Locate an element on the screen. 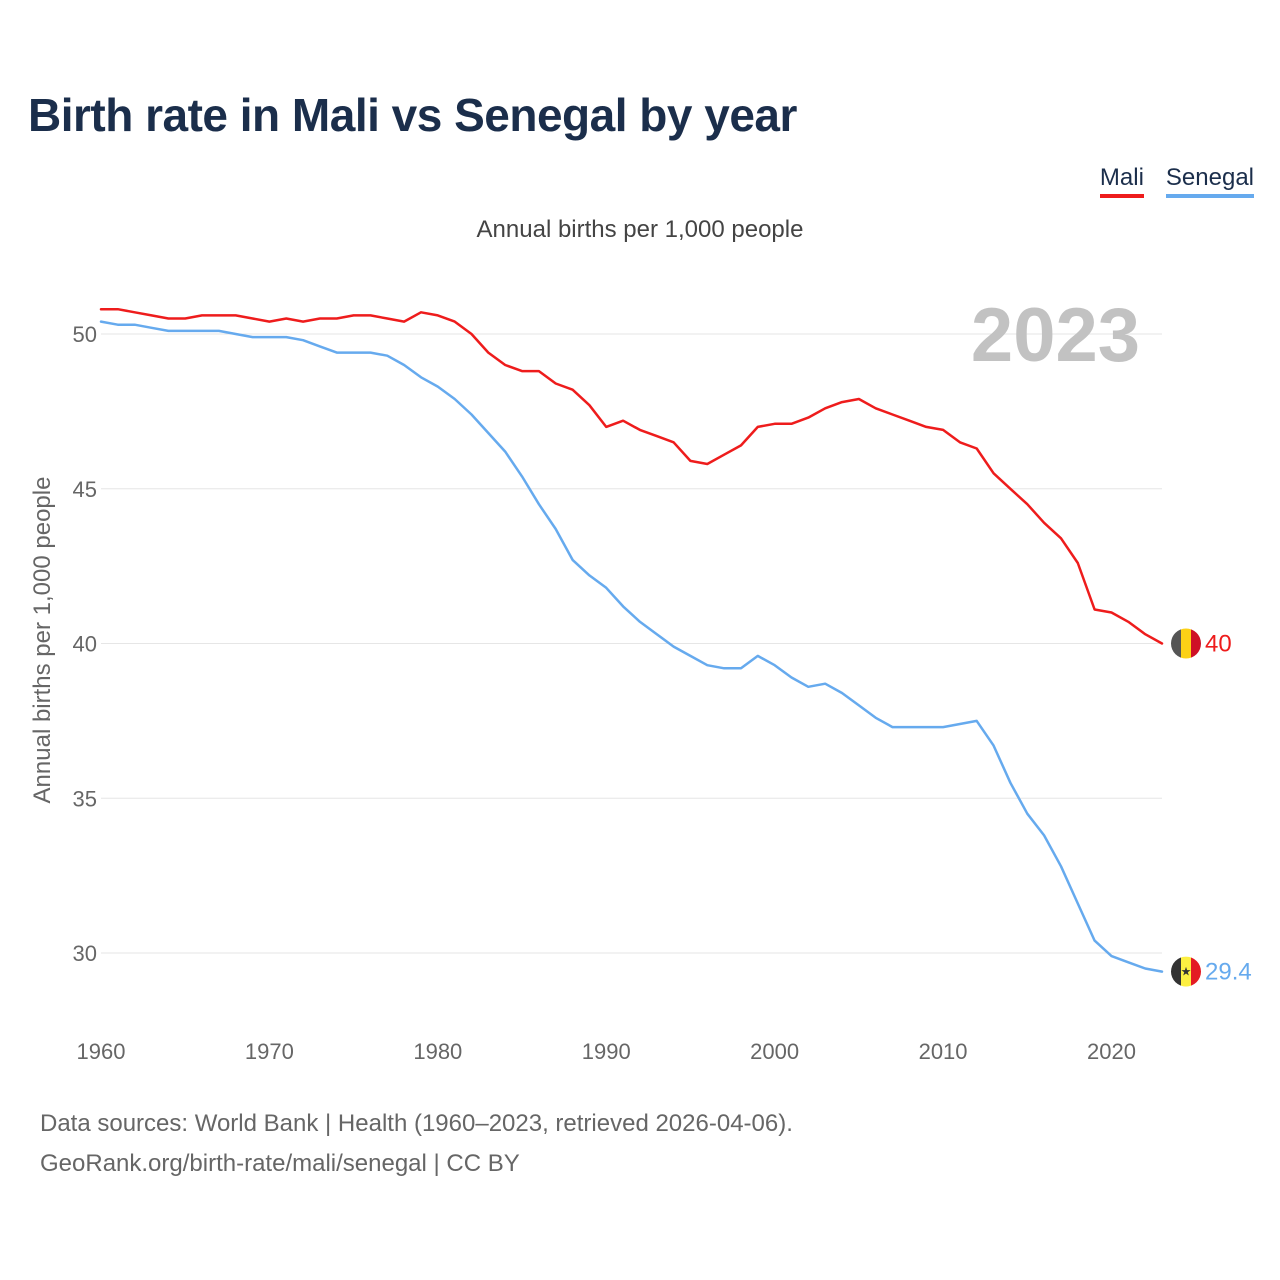 The image size is (1280, 1280). y-tick-label-40: 40 is located at coordinates (85, 644).